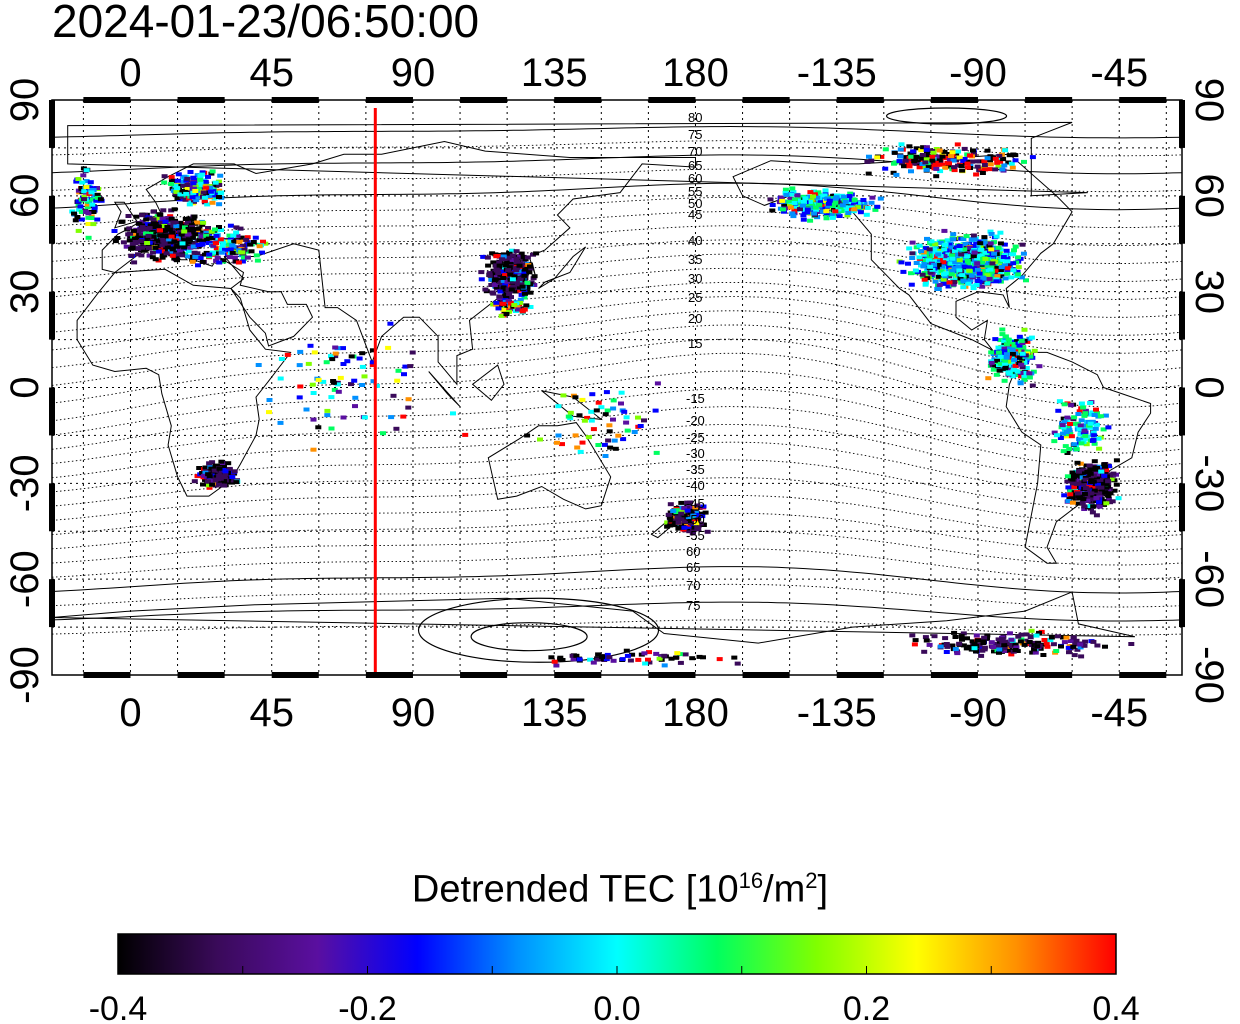 This screenshot has height=1024, width=1240. What do you see at coordinates (693, 551) in the screenshot?
I see `contour-label: 60` at bounding box center [693, 551].